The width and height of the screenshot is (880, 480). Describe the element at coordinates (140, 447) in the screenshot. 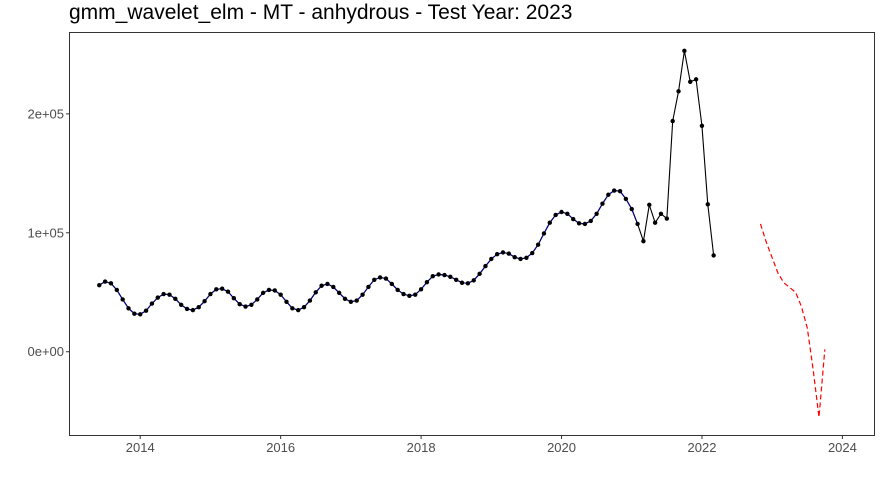

I see `x-tick-label: 2014` at that location.